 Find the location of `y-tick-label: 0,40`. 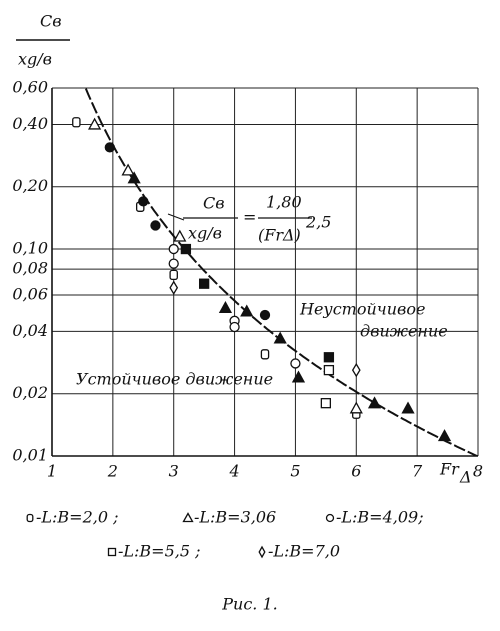

y-tick-label: 0,40 is located at coordinates (30, 123).